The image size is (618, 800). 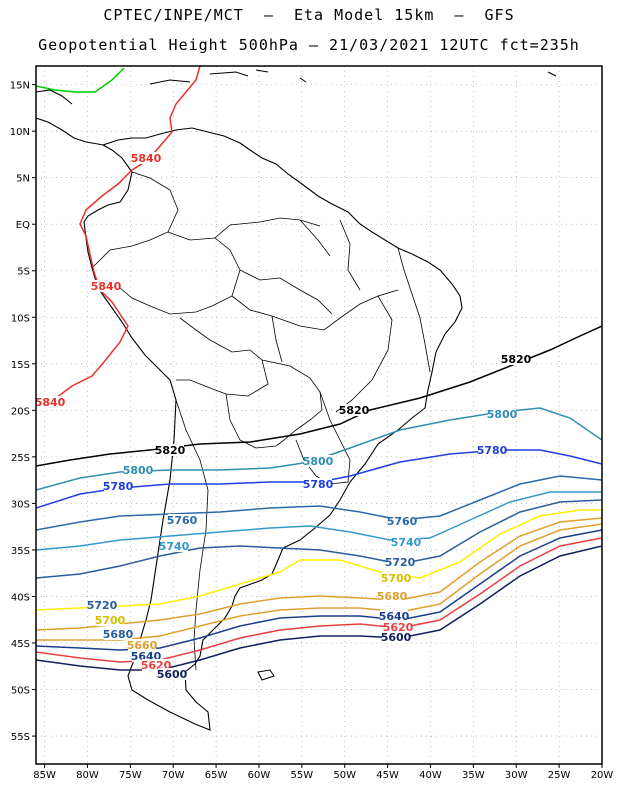 What do you see at coordinates (130, 775) in the screenshot?
I see `lon-tick-label: 75W` at bounding box center [130, 775].